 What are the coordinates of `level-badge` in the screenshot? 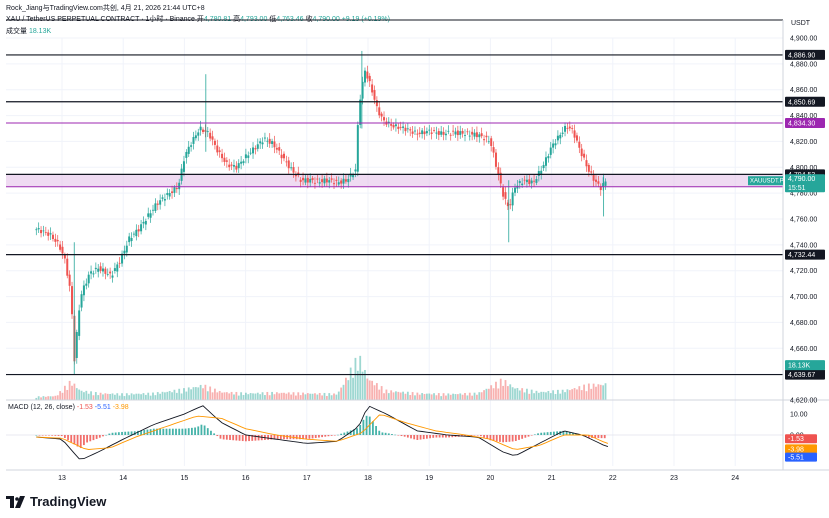 It's located at (805, 122).